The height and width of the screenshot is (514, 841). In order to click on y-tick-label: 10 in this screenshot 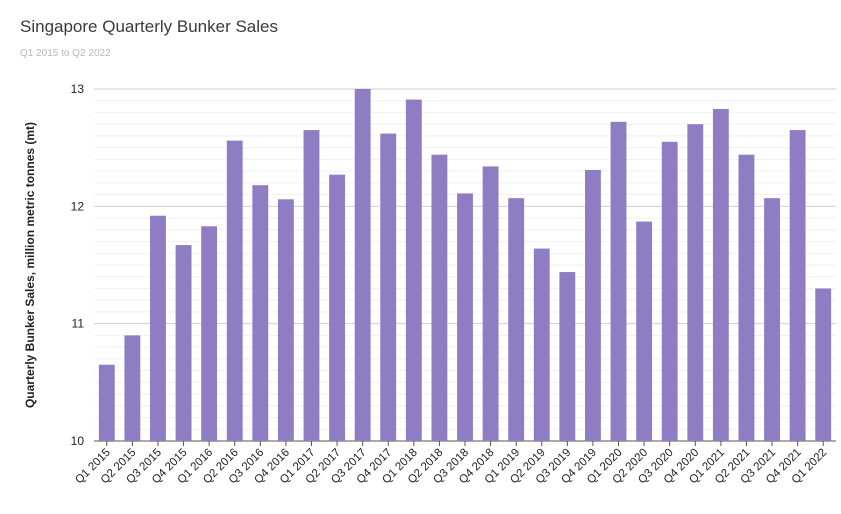, I will do `click(78, 441)`.